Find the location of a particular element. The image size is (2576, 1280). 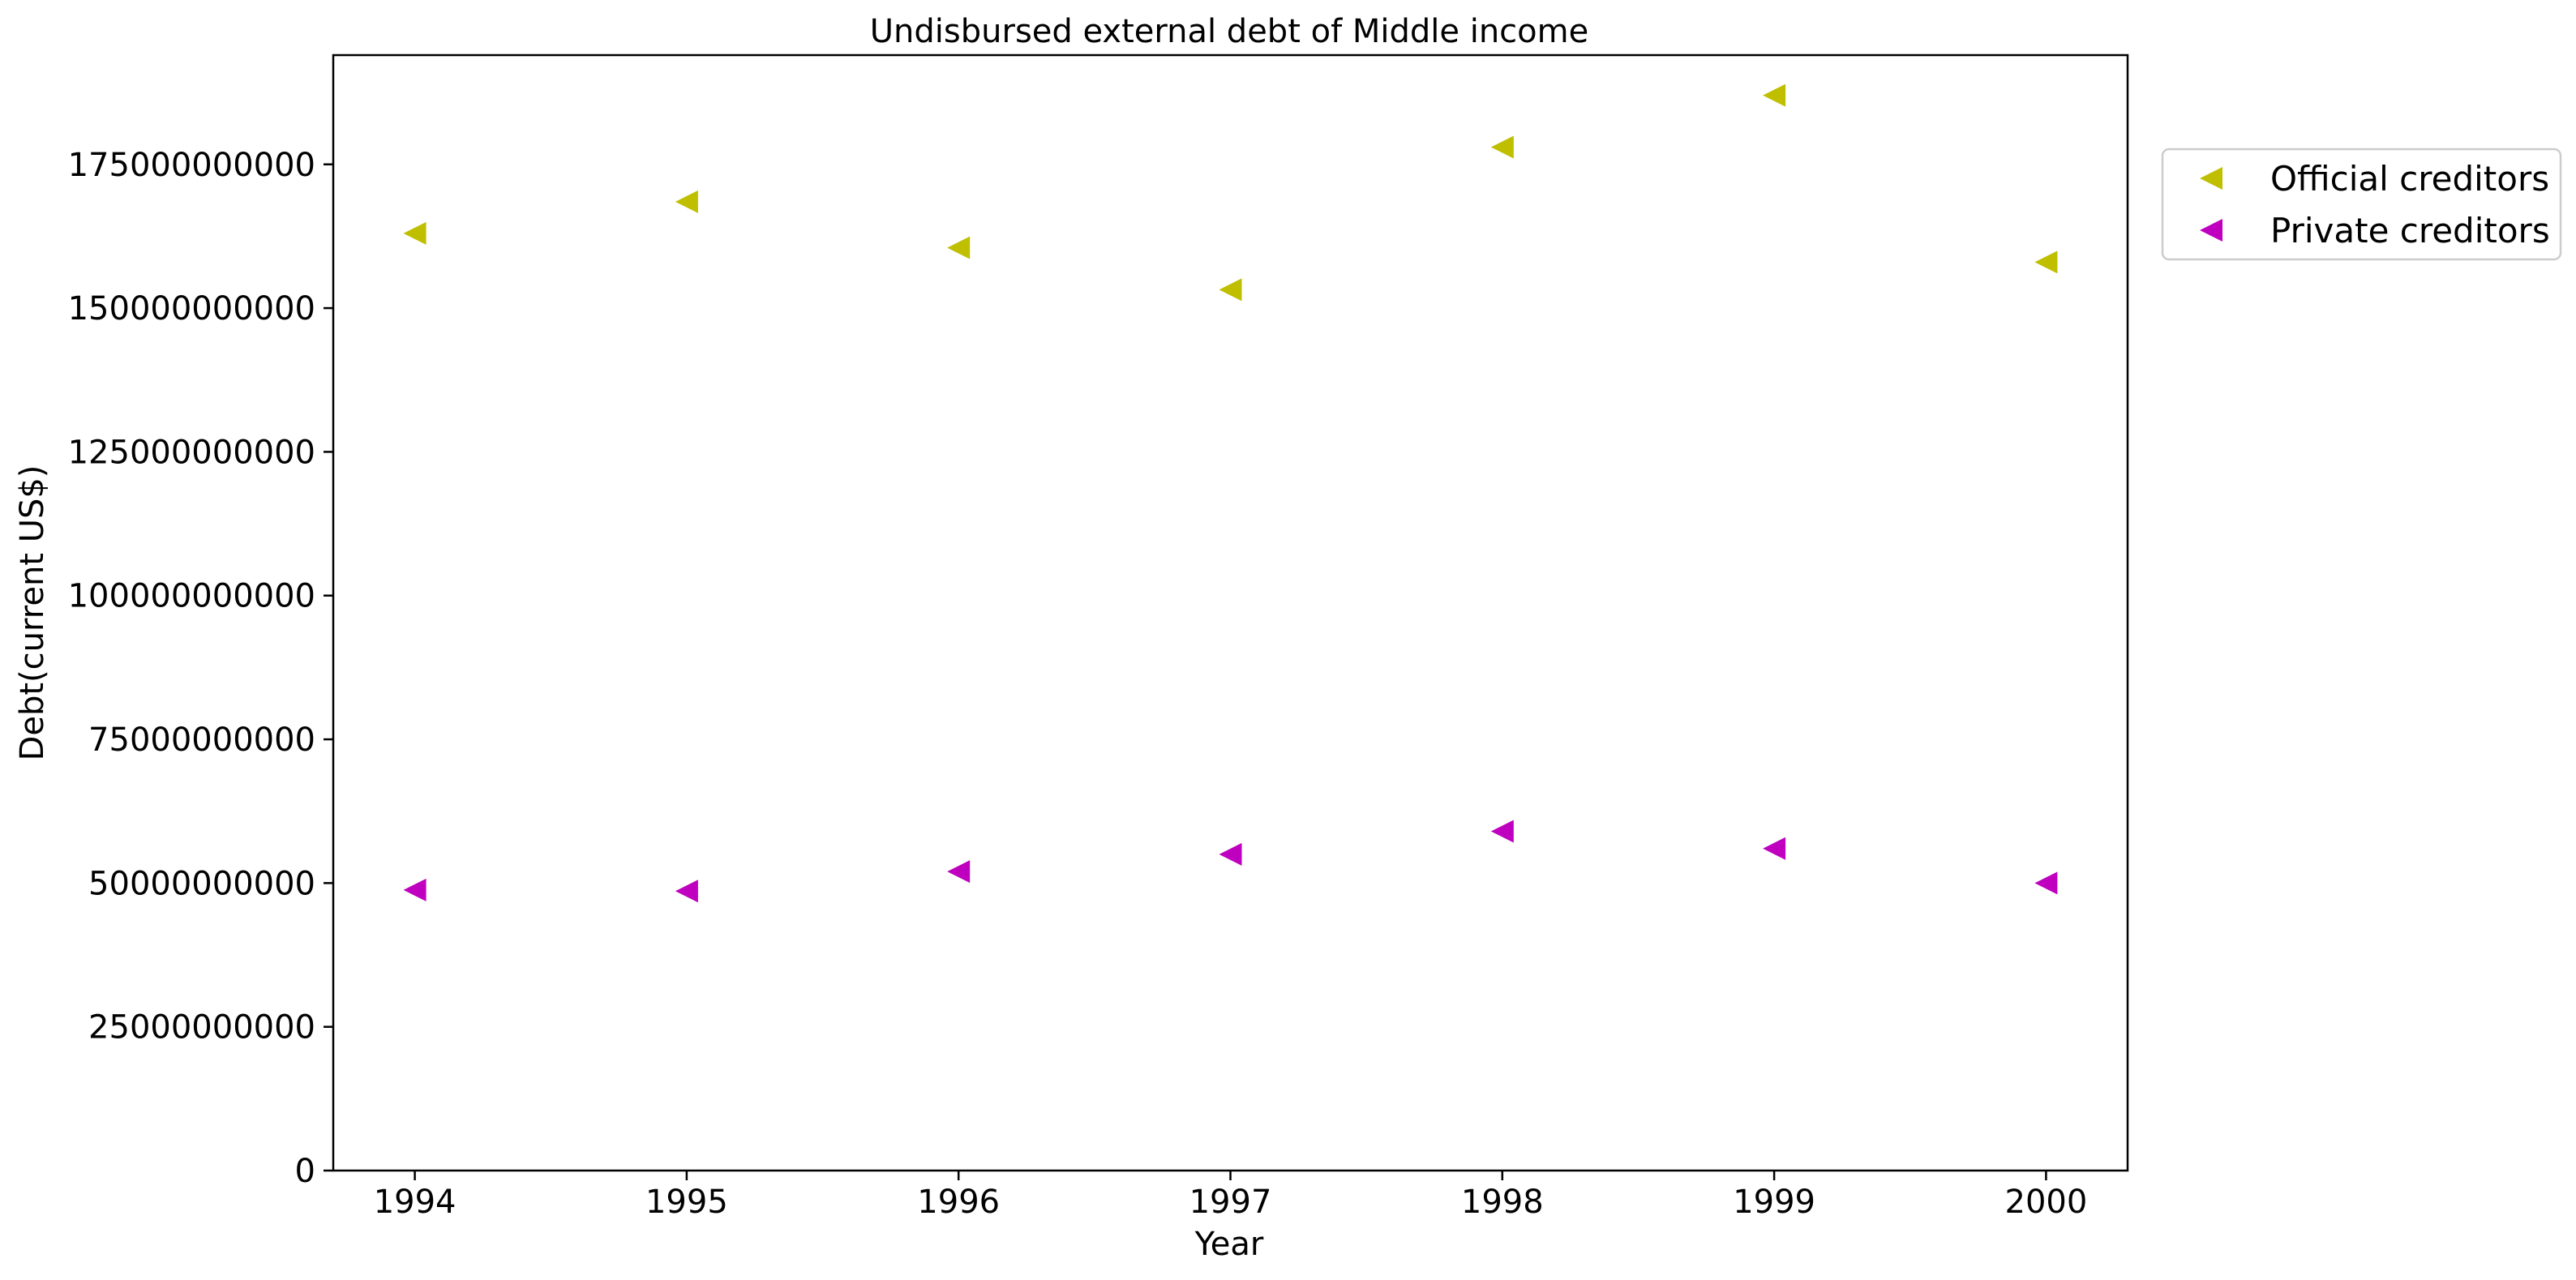

x-tick-label: 2000 is located at coordinates (2046, 1202).